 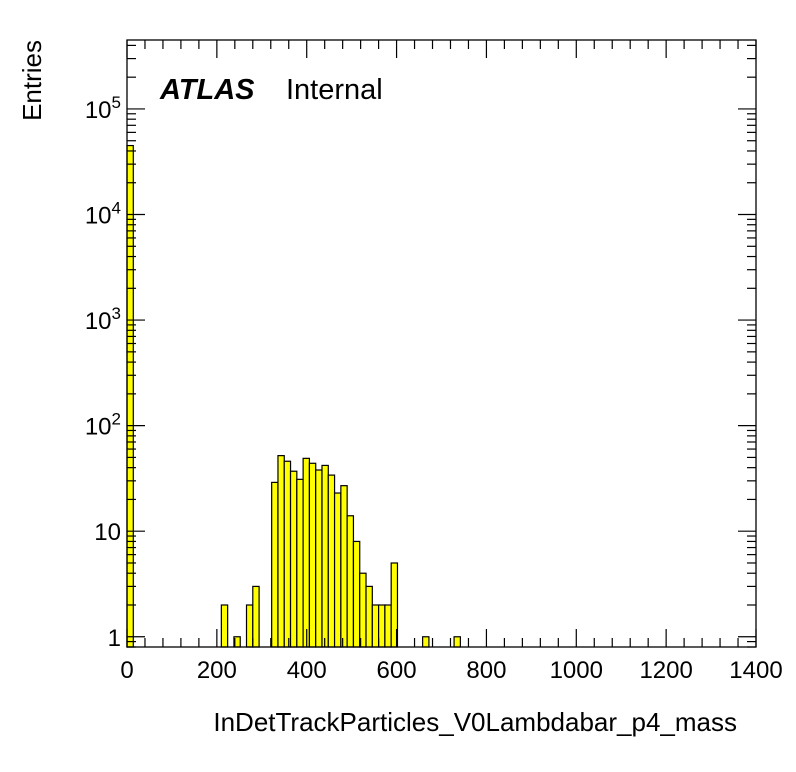 I want to click on y-tick-label: 10⁵, so click(x=103, y=108).